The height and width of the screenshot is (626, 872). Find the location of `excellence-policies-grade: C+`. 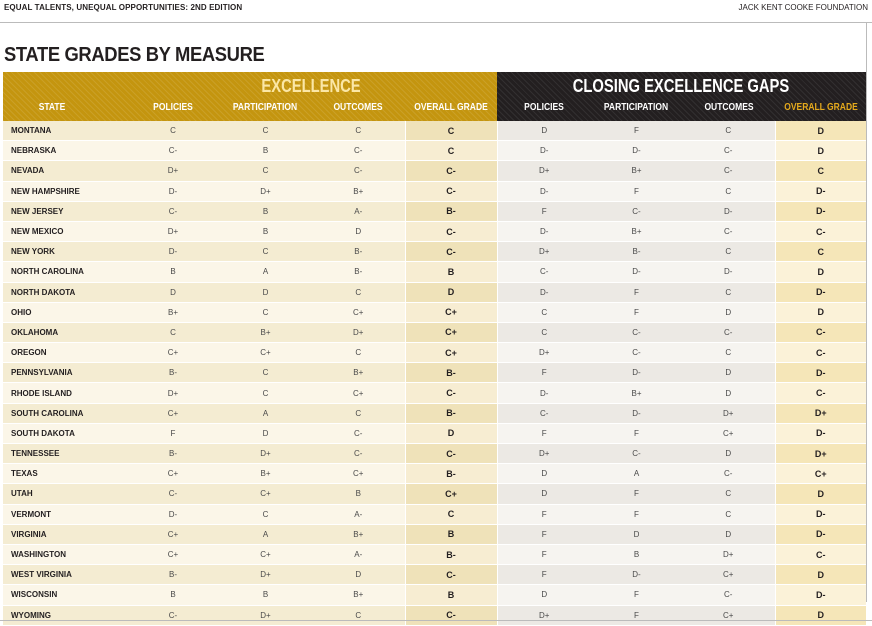

excellence-policies-grade: C+ is located at coordinates (173, 413).